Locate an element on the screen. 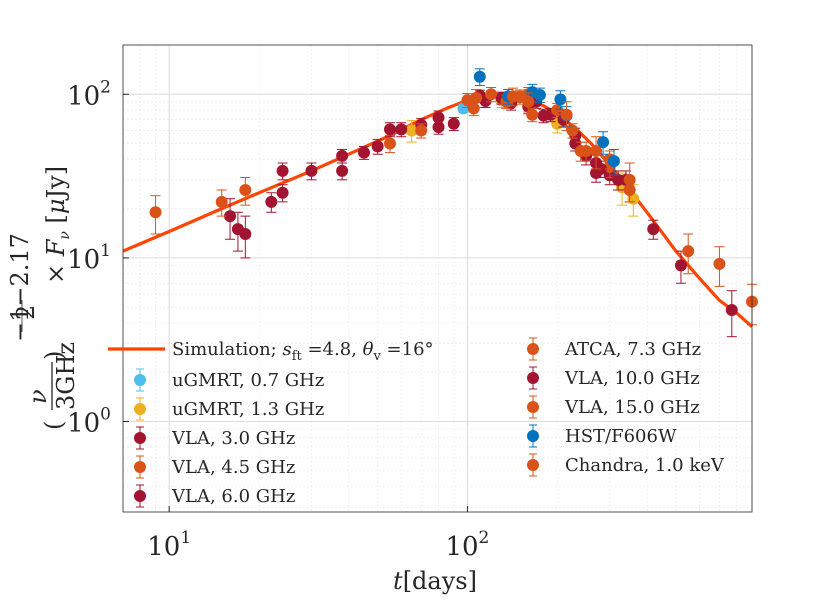  x-tick-label: 10¹ is located at coordinates (169, 545).